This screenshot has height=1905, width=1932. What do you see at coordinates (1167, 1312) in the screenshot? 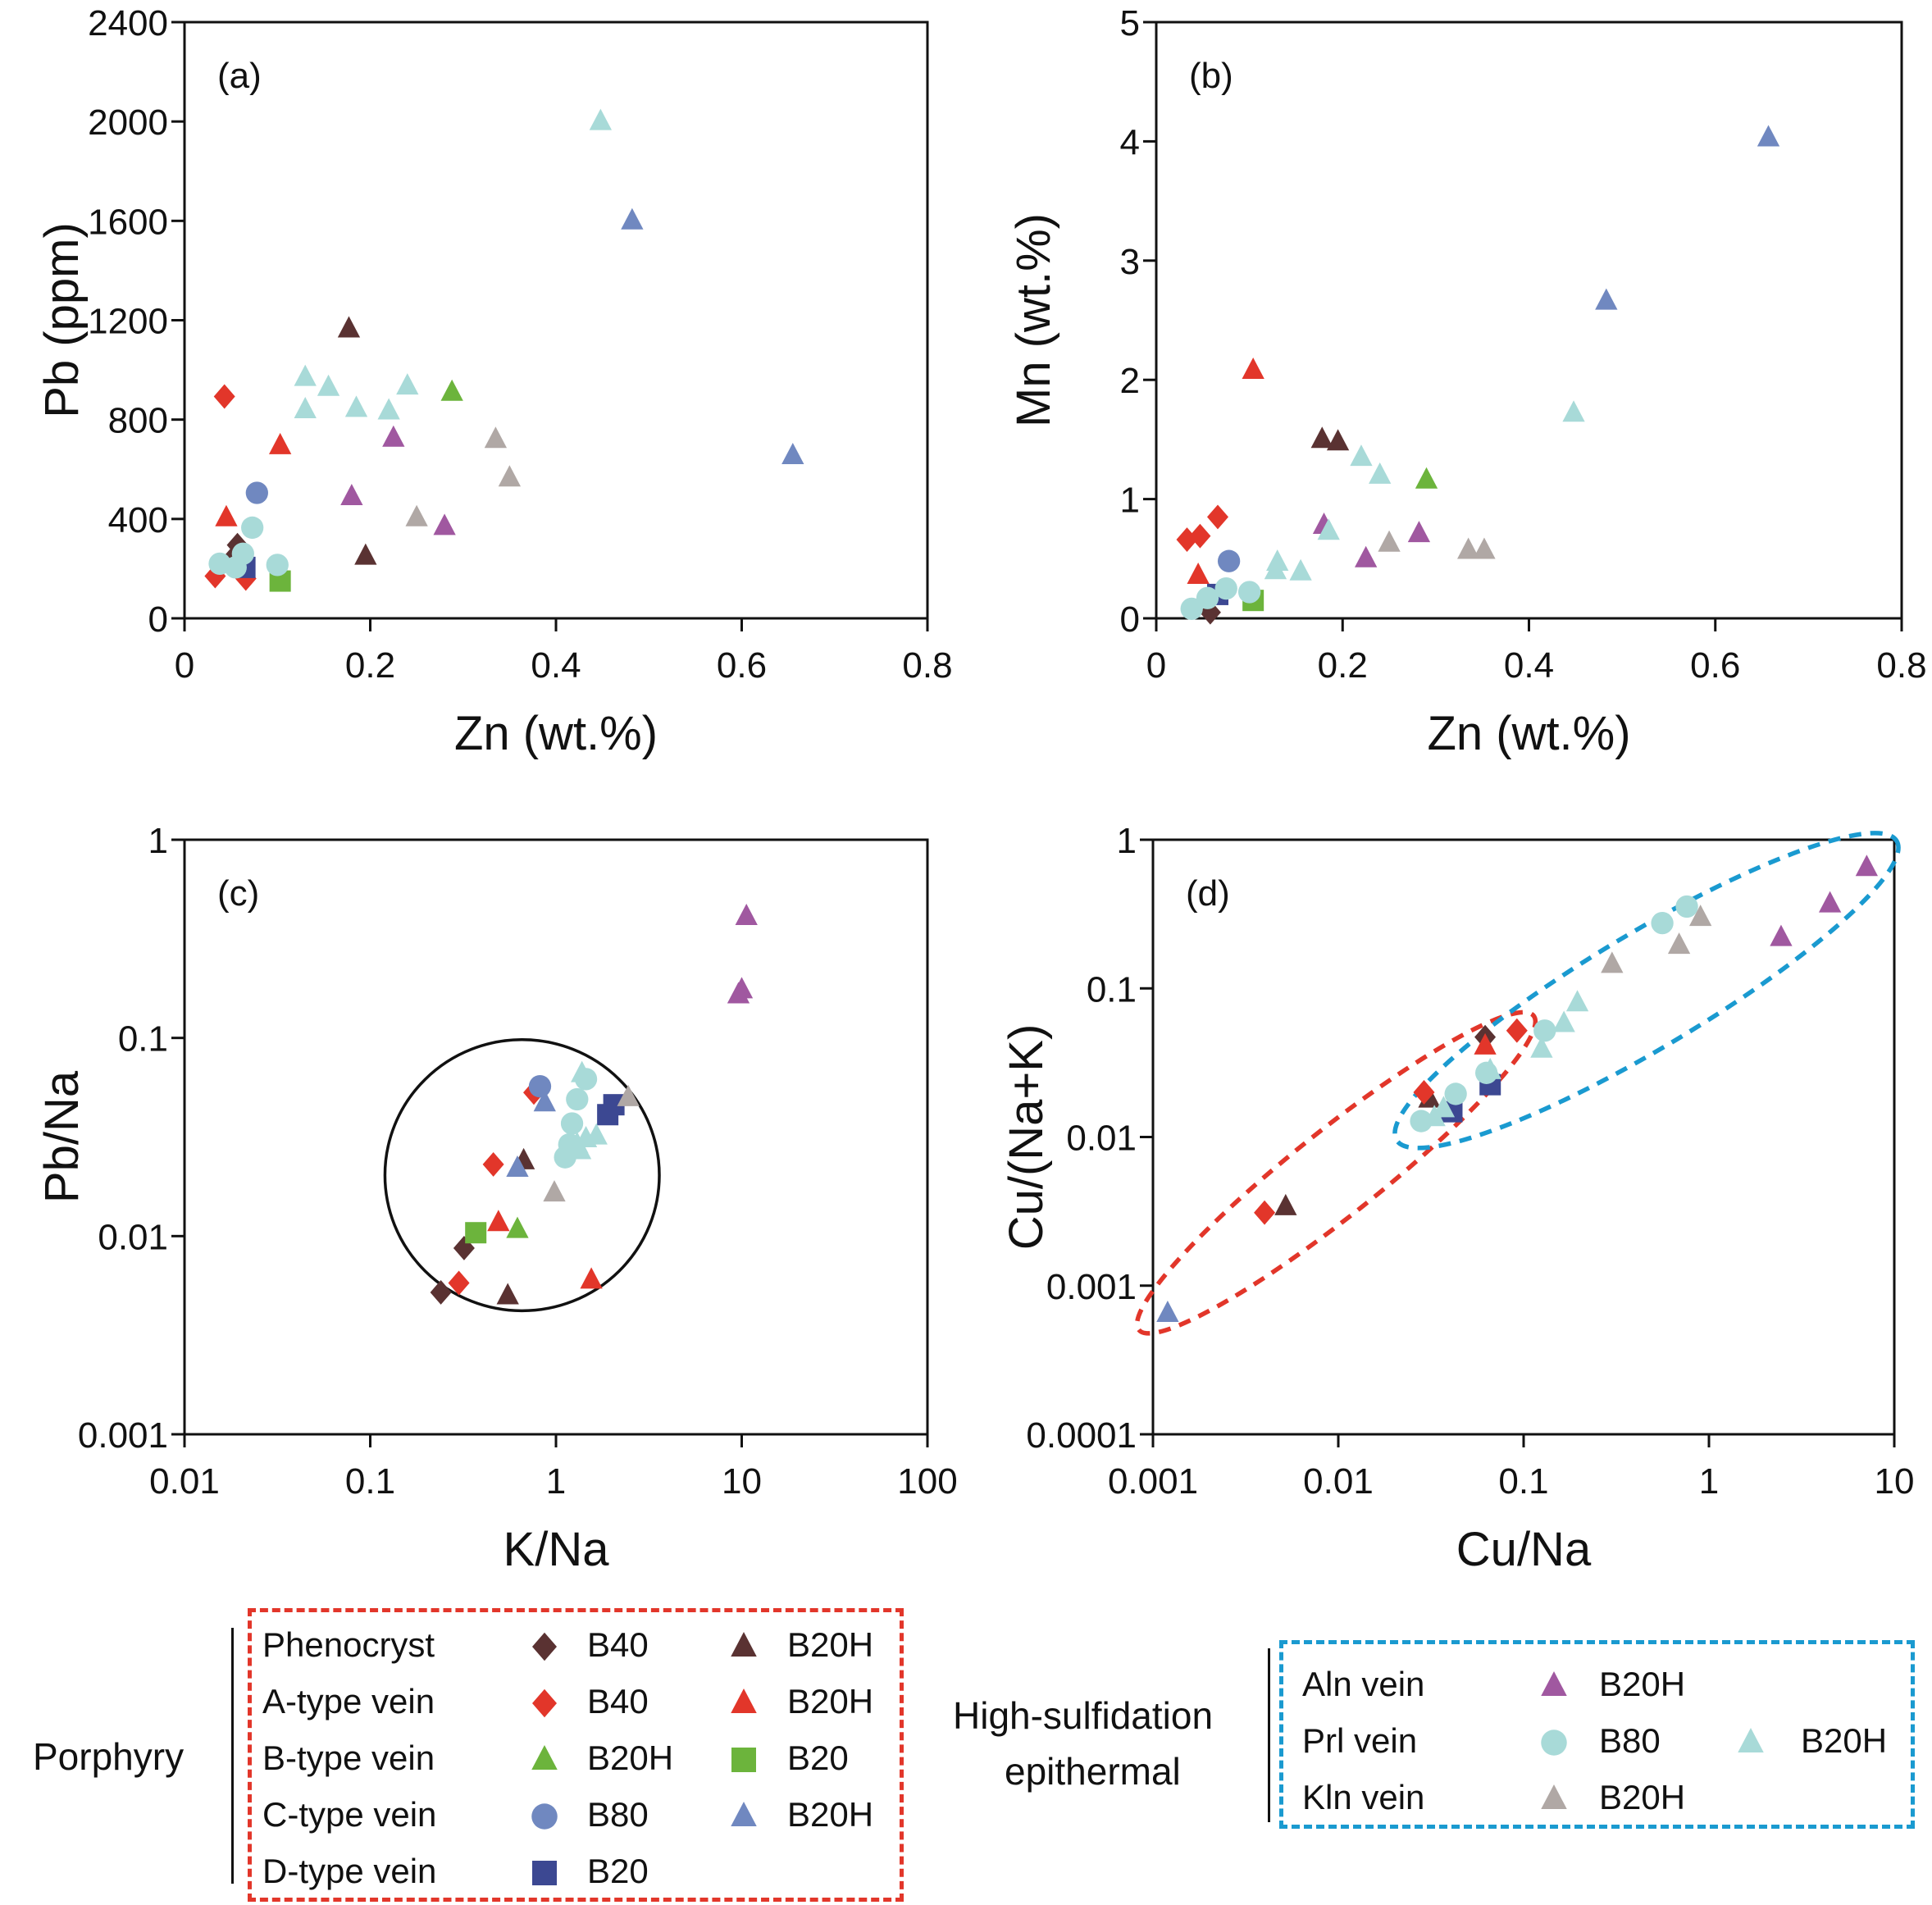
I see `series-c_t` at bounding box center [1167, 1312].